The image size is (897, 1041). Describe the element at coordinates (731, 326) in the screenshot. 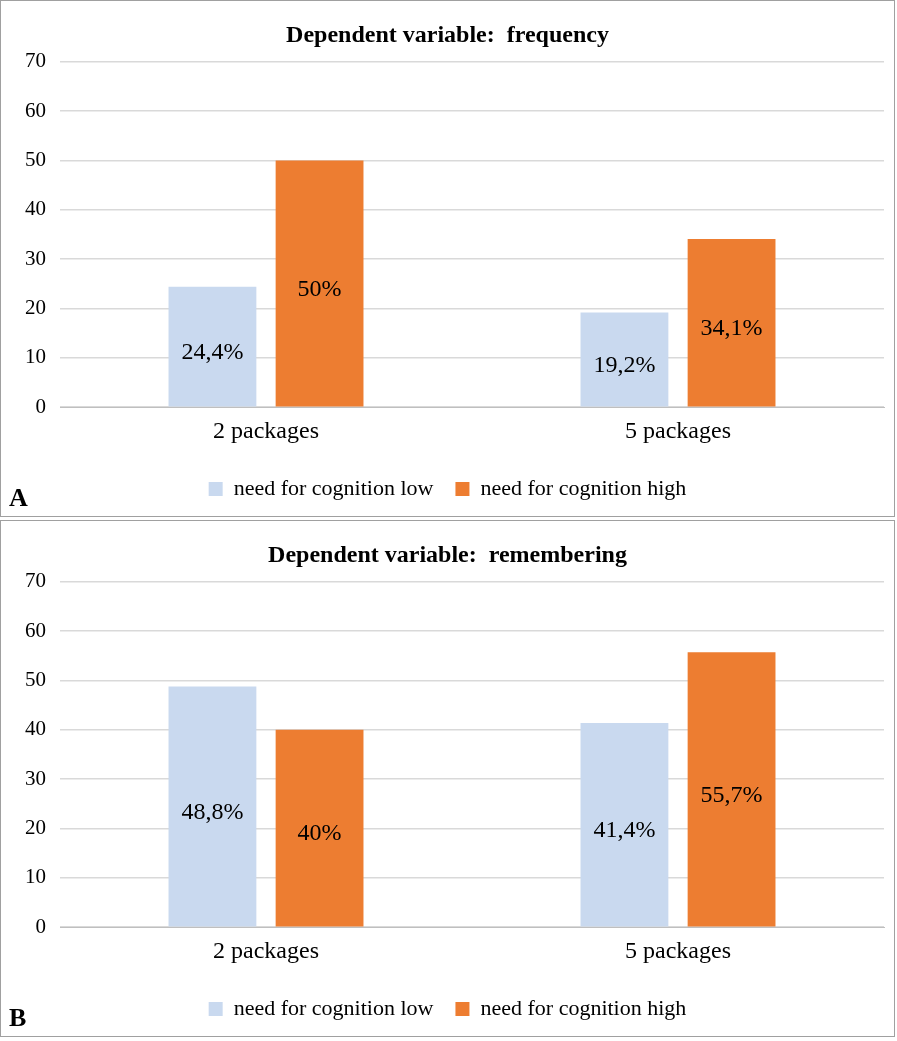

I see `data-label: 34,1%` at that location.